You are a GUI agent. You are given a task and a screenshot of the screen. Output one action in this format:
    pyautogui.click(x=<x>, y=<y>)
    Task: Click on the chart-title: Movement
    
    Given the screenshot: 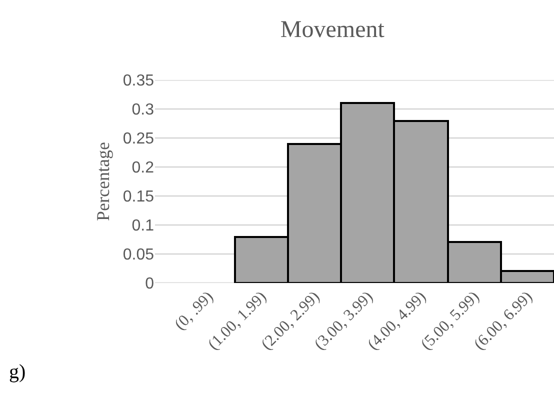 What is the action you would take?
    pyautogui.click(x=332, y=29)
    